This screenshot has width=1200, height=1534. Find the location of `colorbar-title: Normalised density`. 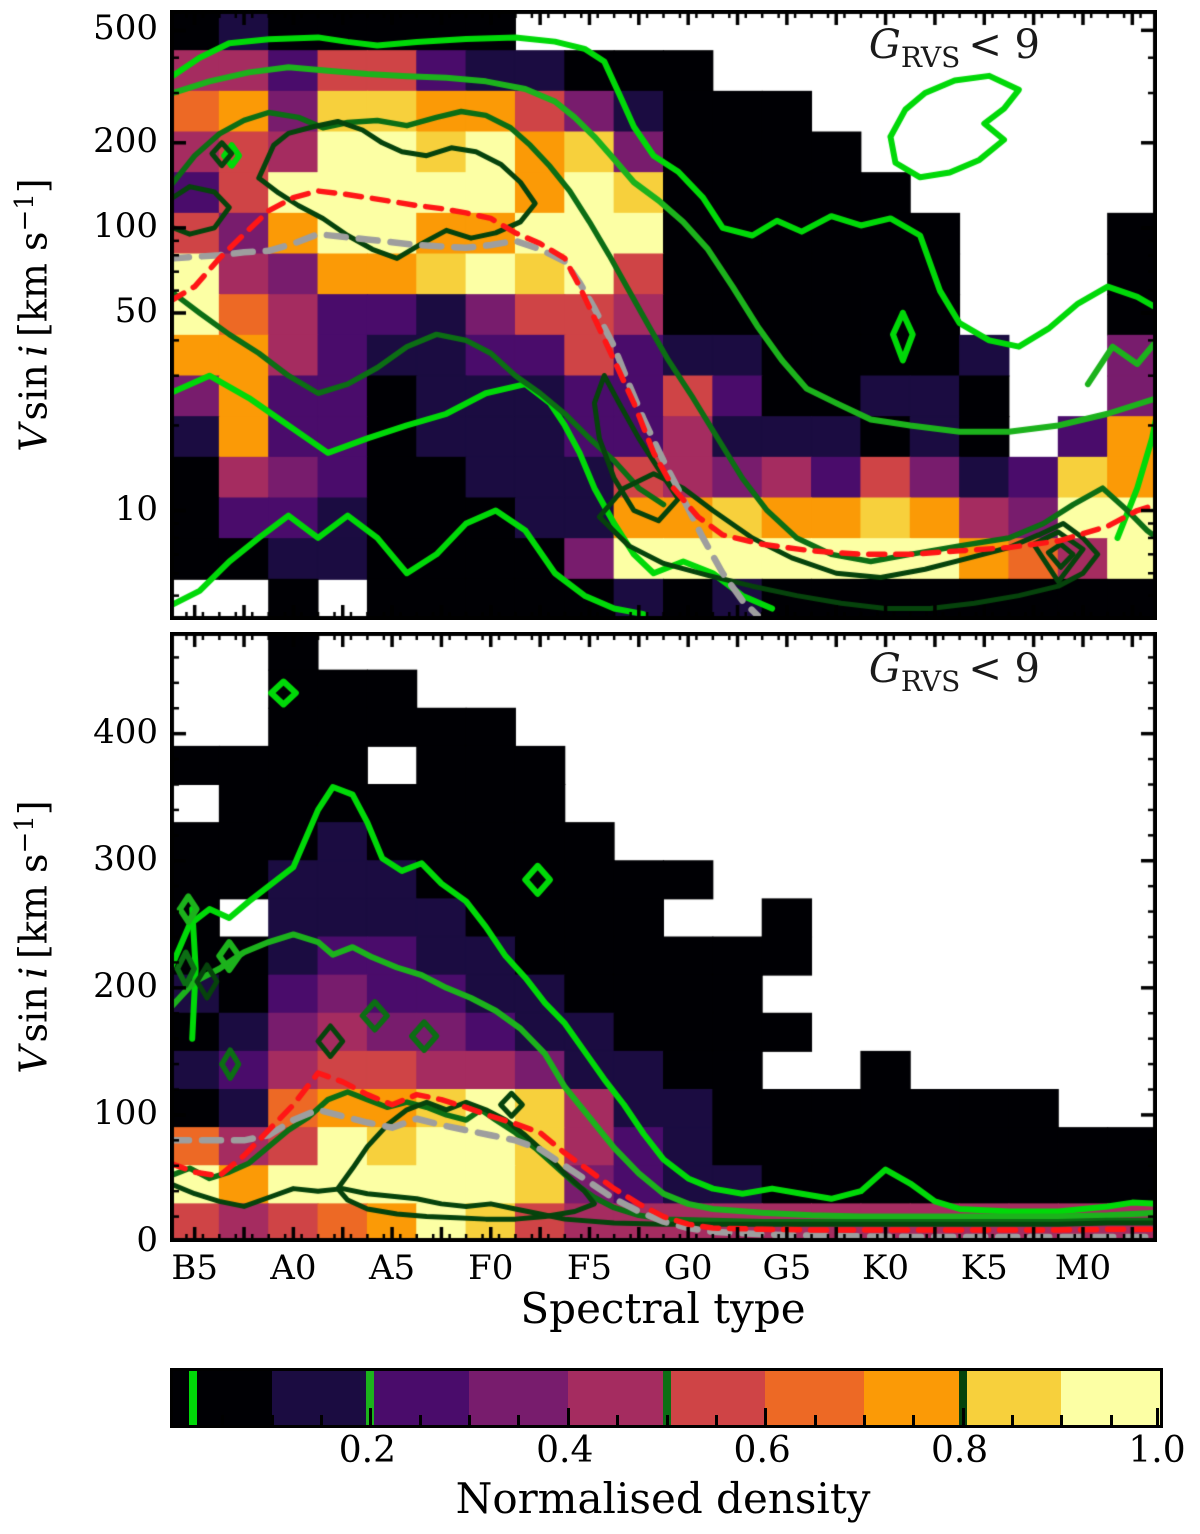

colorbar-title: Normalised density is located at coordinates (663, 1498).